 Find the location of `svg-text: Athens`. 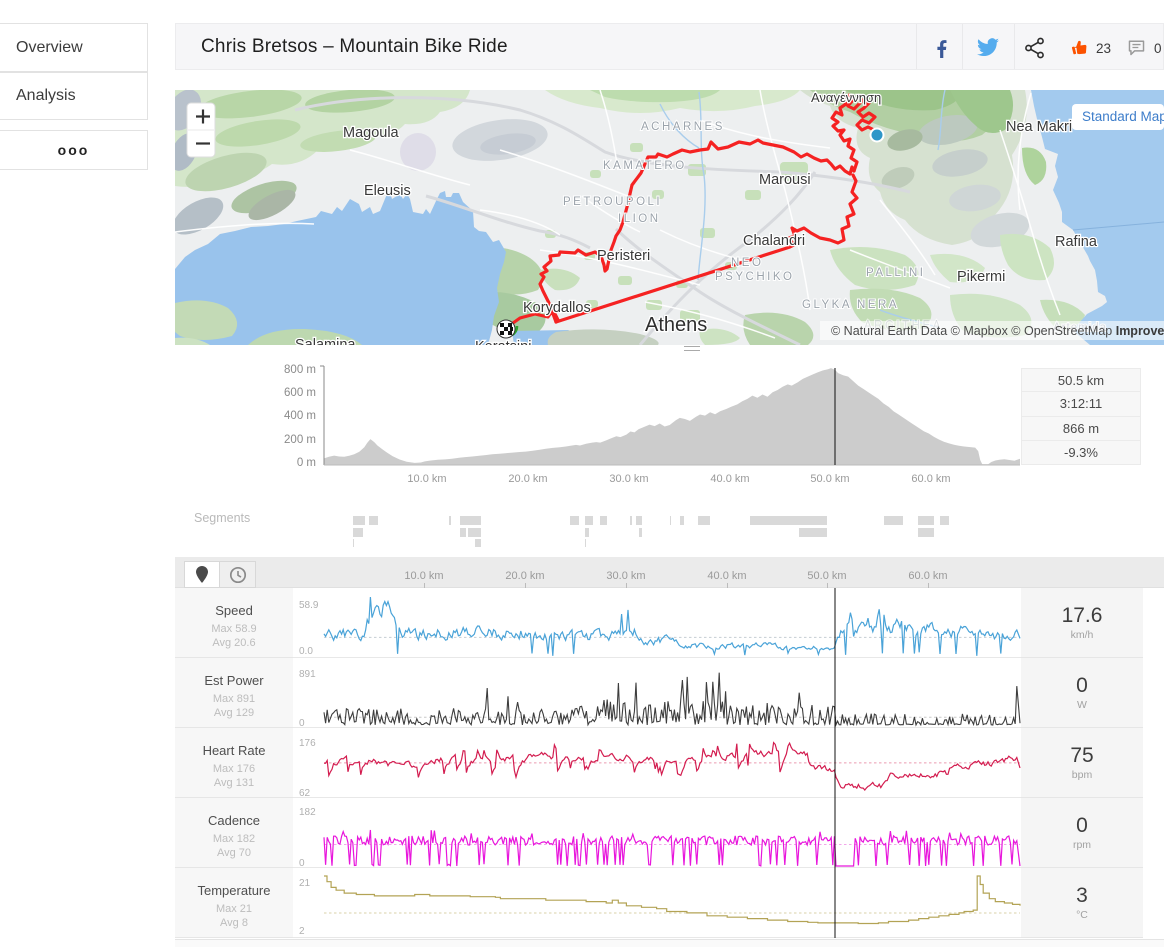

svg-text: Athens is located at coordinates (676, 325).